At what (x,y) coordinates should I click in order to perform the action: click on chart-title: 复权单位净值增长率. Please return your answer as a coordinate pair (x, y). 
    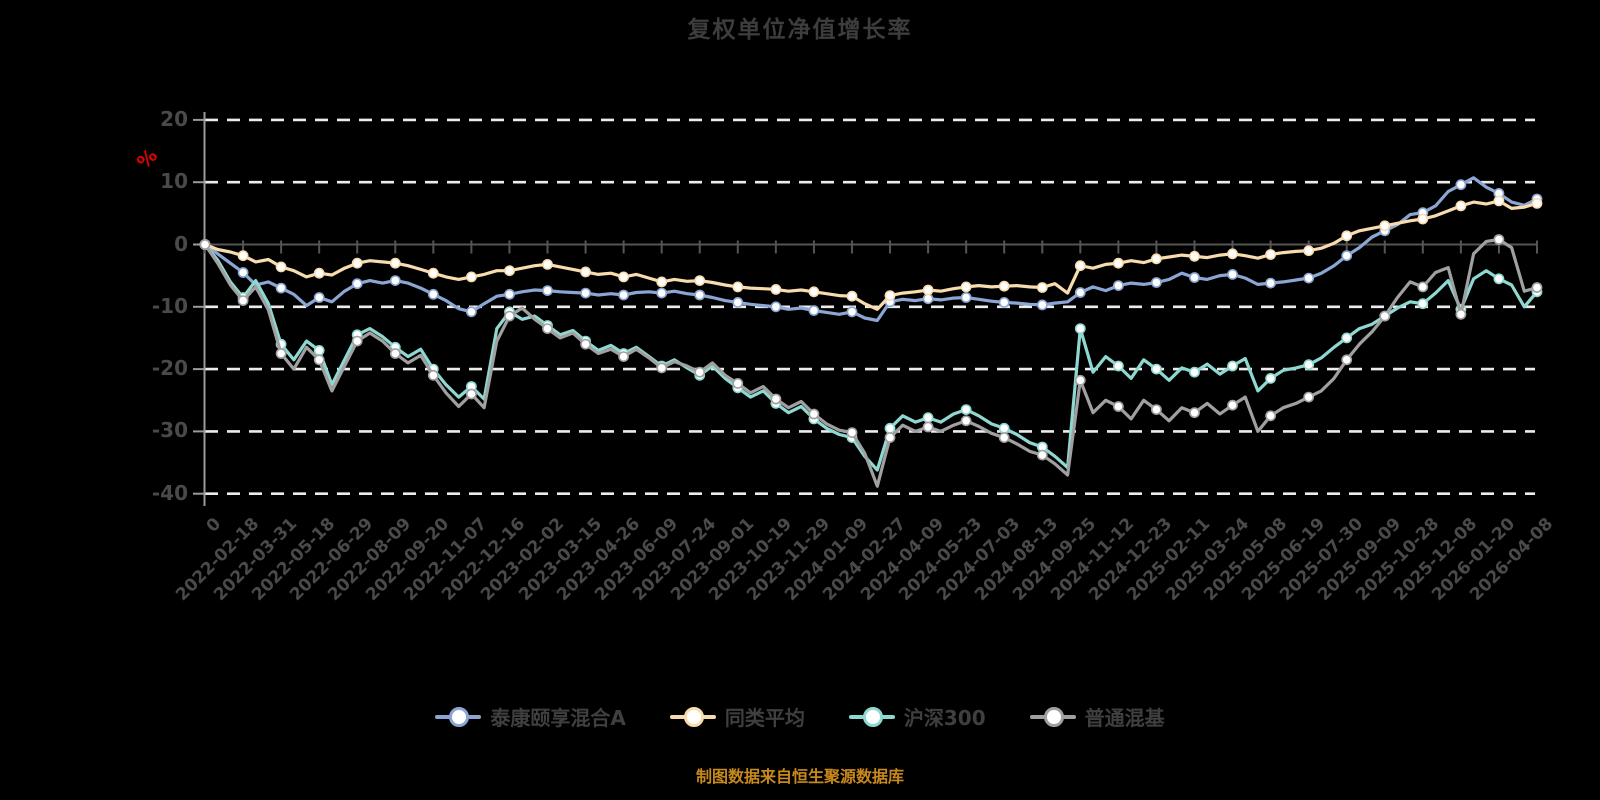
    Looking at the image, I should click on (800, 30).